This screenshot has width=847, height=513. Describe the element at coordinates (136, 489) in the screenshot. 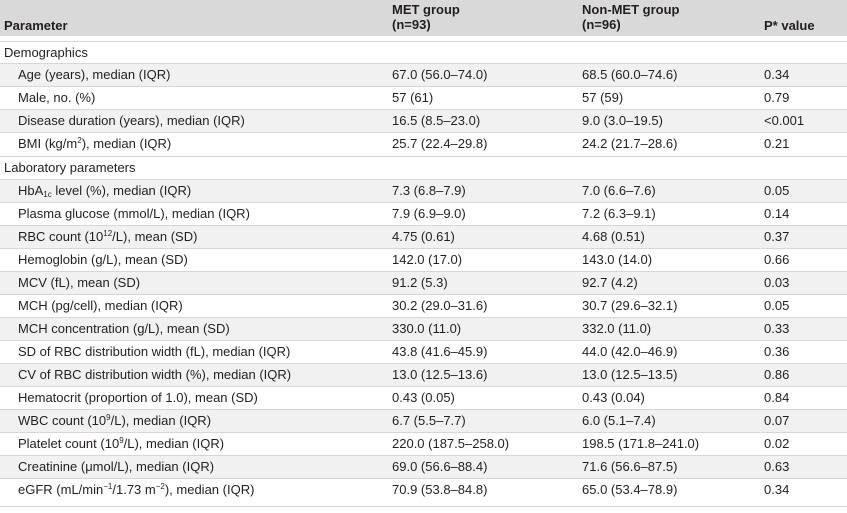

I see `row-label: eGFR (mL/min−1/1.73 m−2), median (IQR)` at that location.